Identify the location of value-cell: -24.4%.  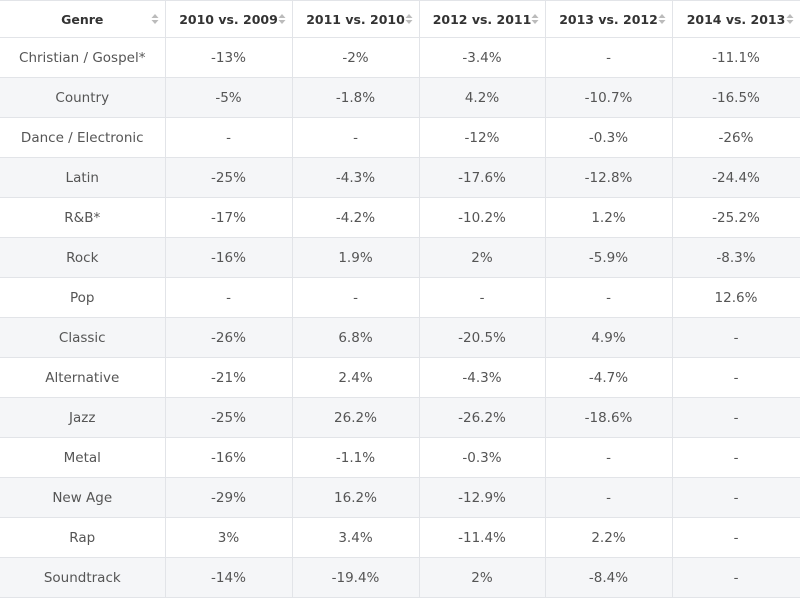
(735, 177).